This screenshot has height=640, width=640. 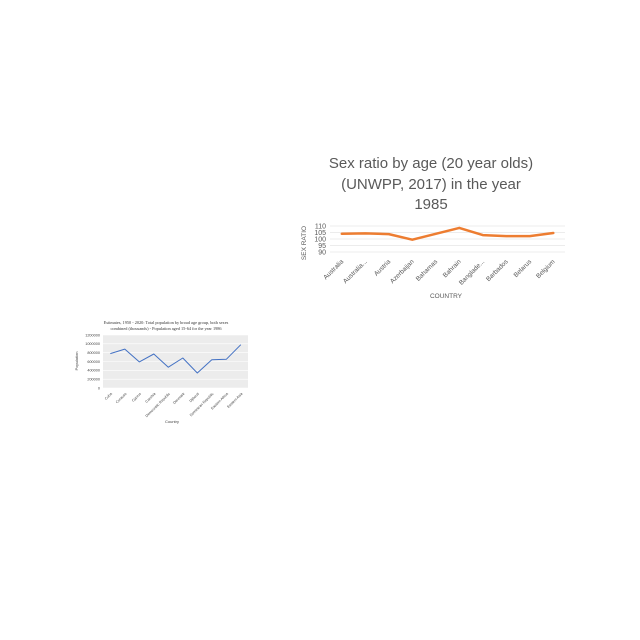 What do you see at coordinates (194, 397) in the screenshot?
I see `c2-x-tick-label: Djibouti` at bounding box center [194, 397].